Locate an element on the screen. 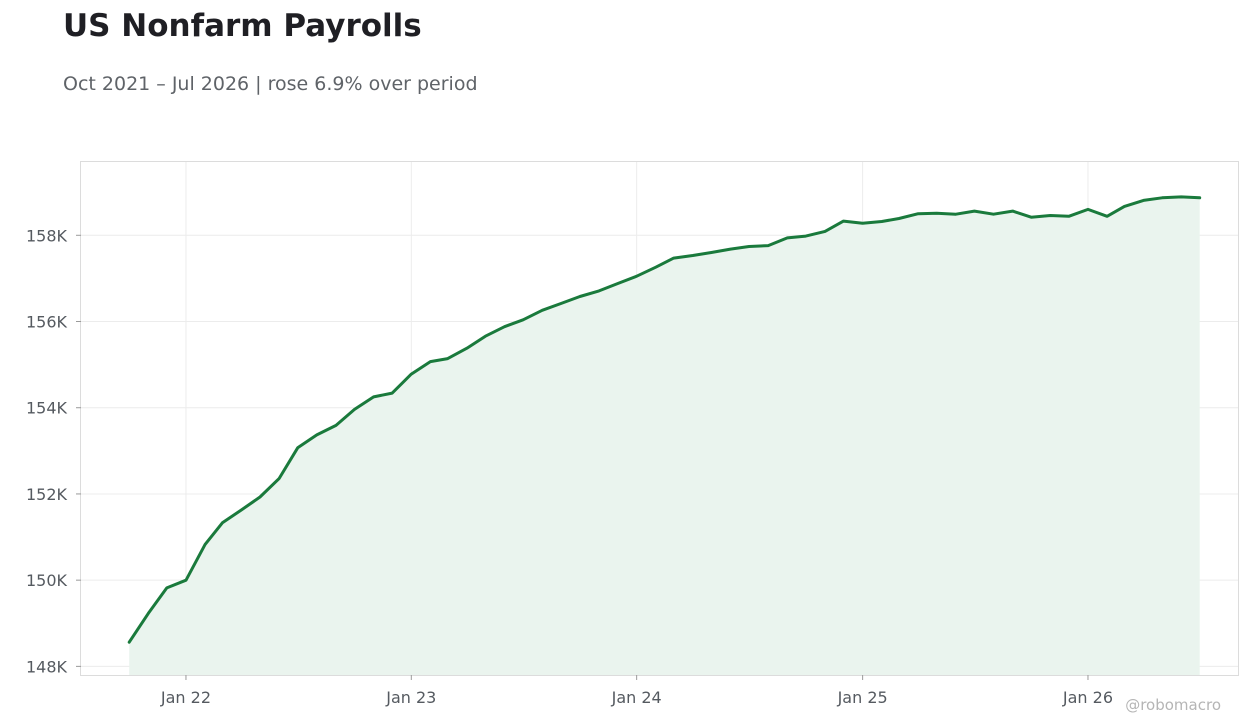 Image resolution: width=1260 pixels, height=728 pixels. credit-watermark: @robomacro is located at coordinates (1173, 705).